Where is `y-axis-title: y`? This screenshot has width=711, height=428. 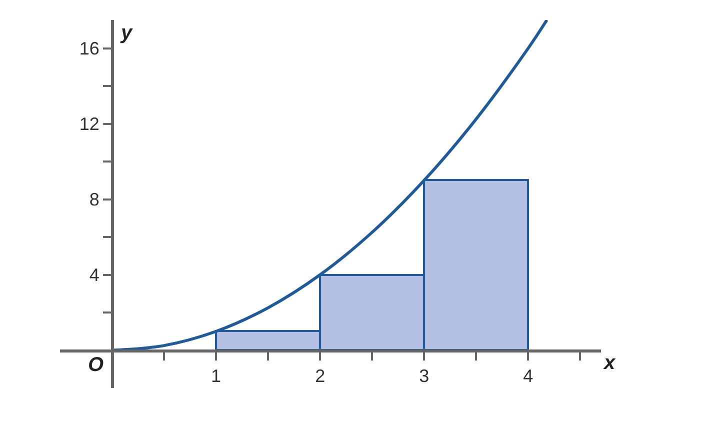 y-axis-title: y is located at coordinates (126, 33).